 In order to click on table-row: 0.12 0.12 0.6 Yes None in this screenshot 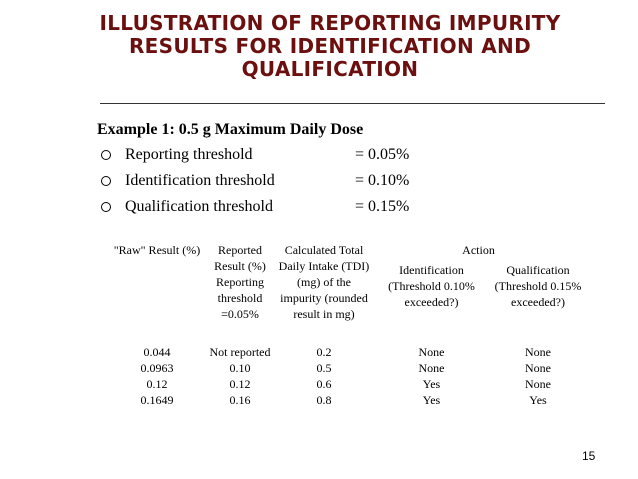, I will do `click(347, 384)`.